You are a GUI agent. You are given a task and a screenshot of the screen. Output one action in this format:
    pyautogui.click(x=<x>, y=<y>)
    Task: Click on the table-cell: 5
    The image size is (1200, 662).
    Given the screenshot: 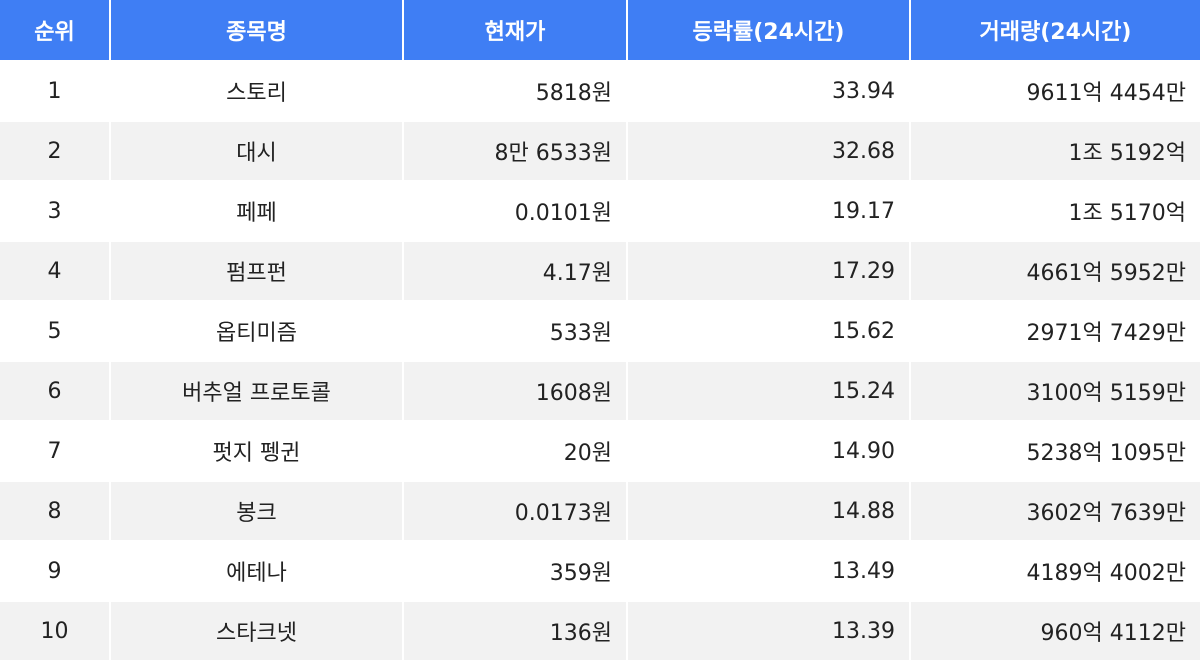 What is the action you would take?
    pyautogui.click(x=55, y=331)
    